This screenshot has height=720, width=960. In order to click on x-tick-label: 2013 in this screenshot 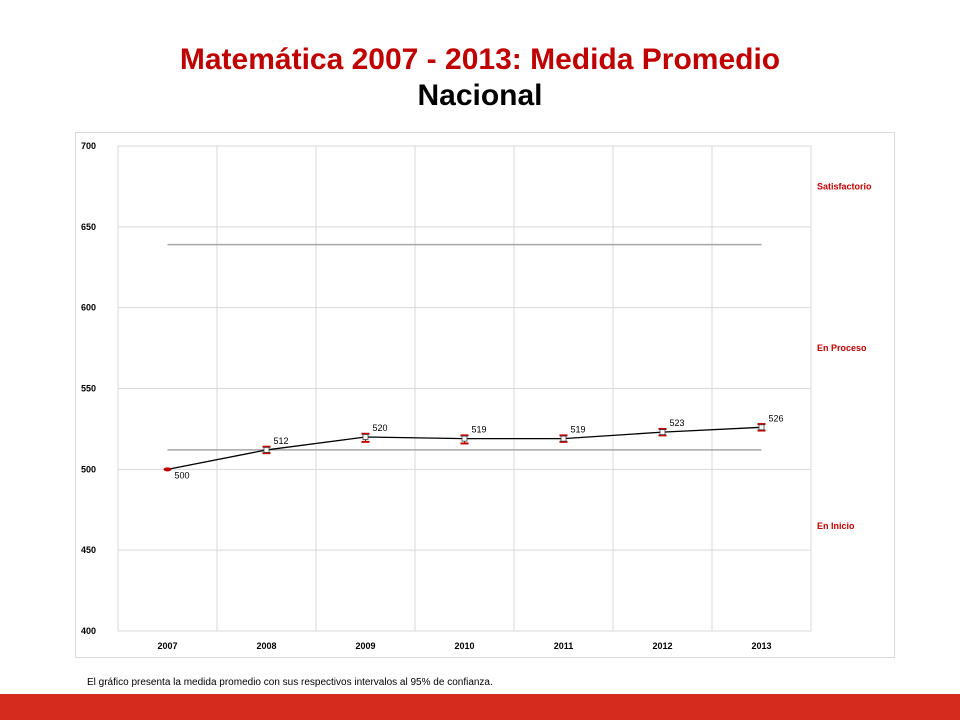, I will do `click(761, 646)`.